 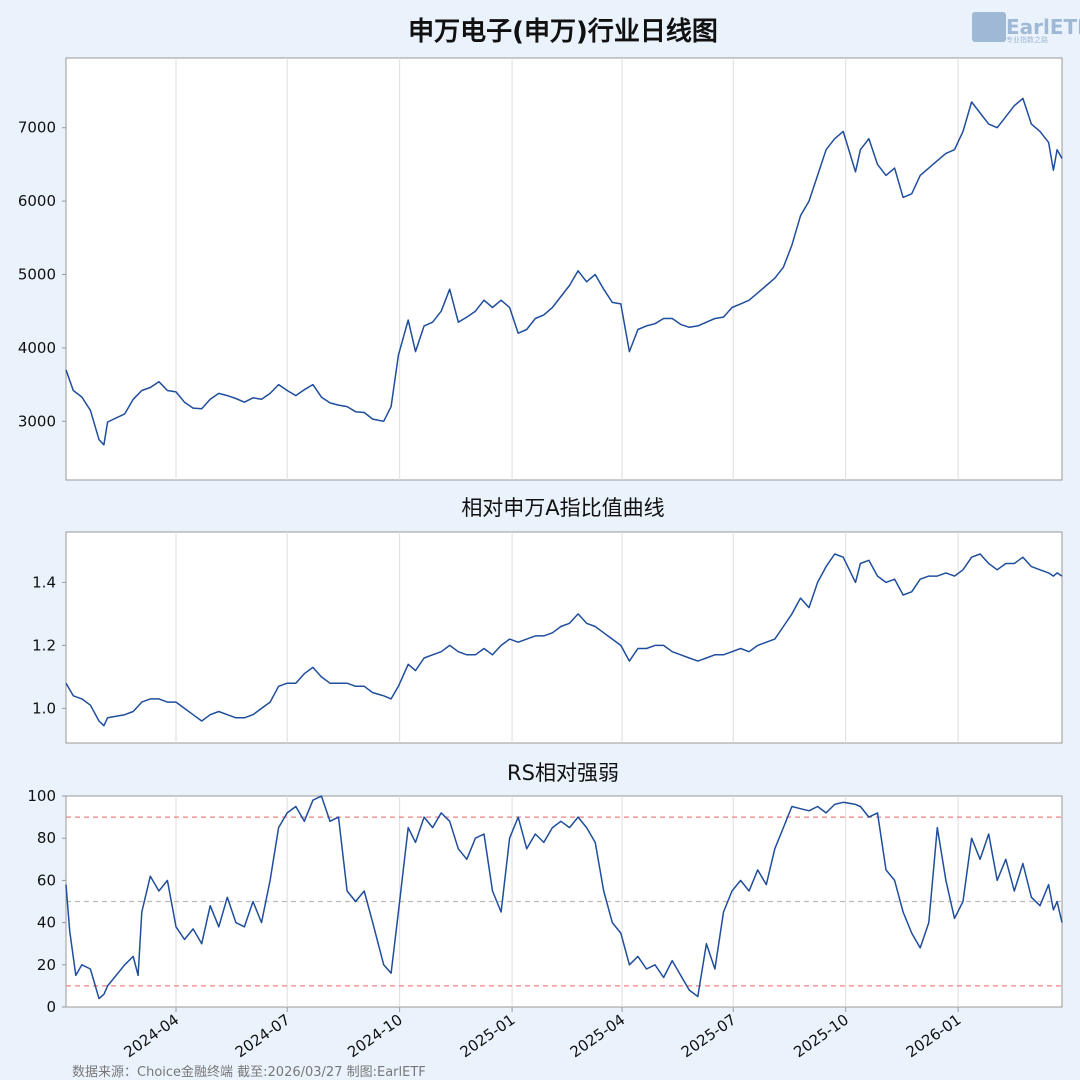 I want to click on y-tick-label: 4000, so click(x=37, y=348).